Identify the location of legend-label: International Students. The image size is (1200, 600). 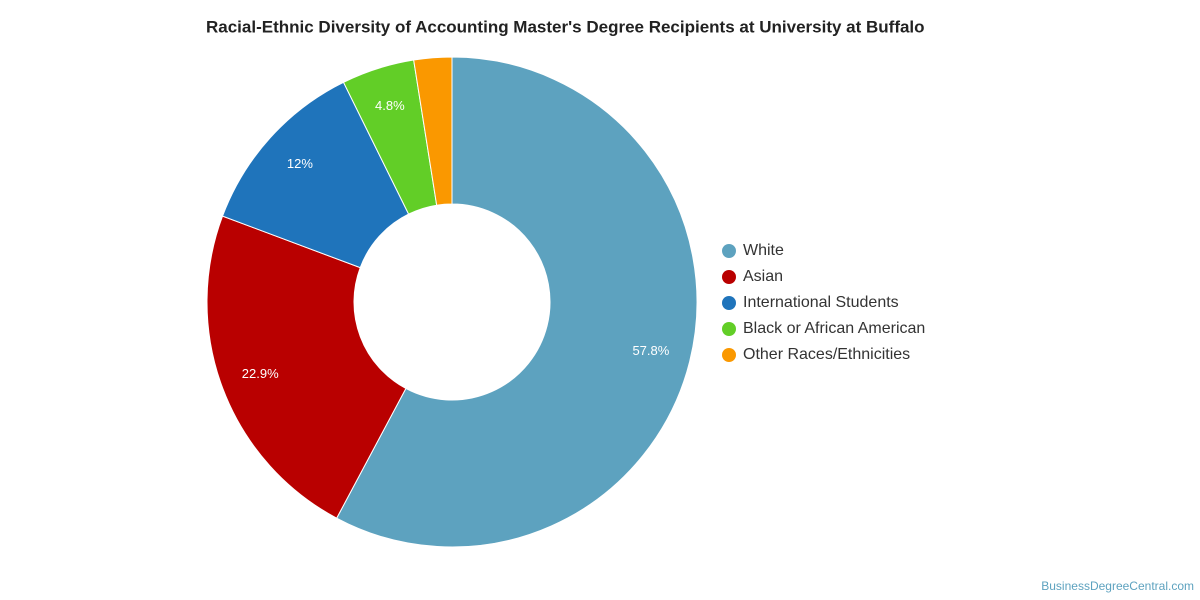
(821, 302).